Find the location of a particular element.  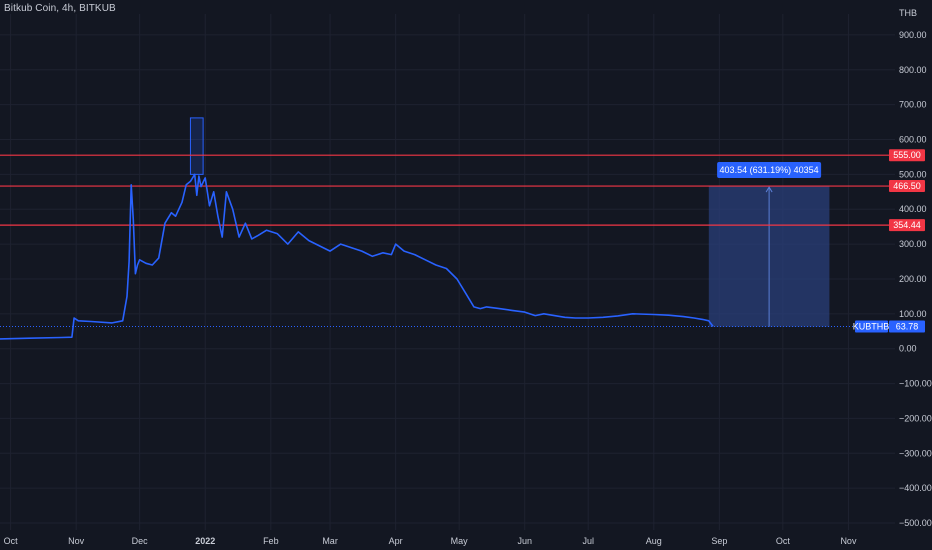

y-tick-label: 0.00 is located at coordinates (908, 349).